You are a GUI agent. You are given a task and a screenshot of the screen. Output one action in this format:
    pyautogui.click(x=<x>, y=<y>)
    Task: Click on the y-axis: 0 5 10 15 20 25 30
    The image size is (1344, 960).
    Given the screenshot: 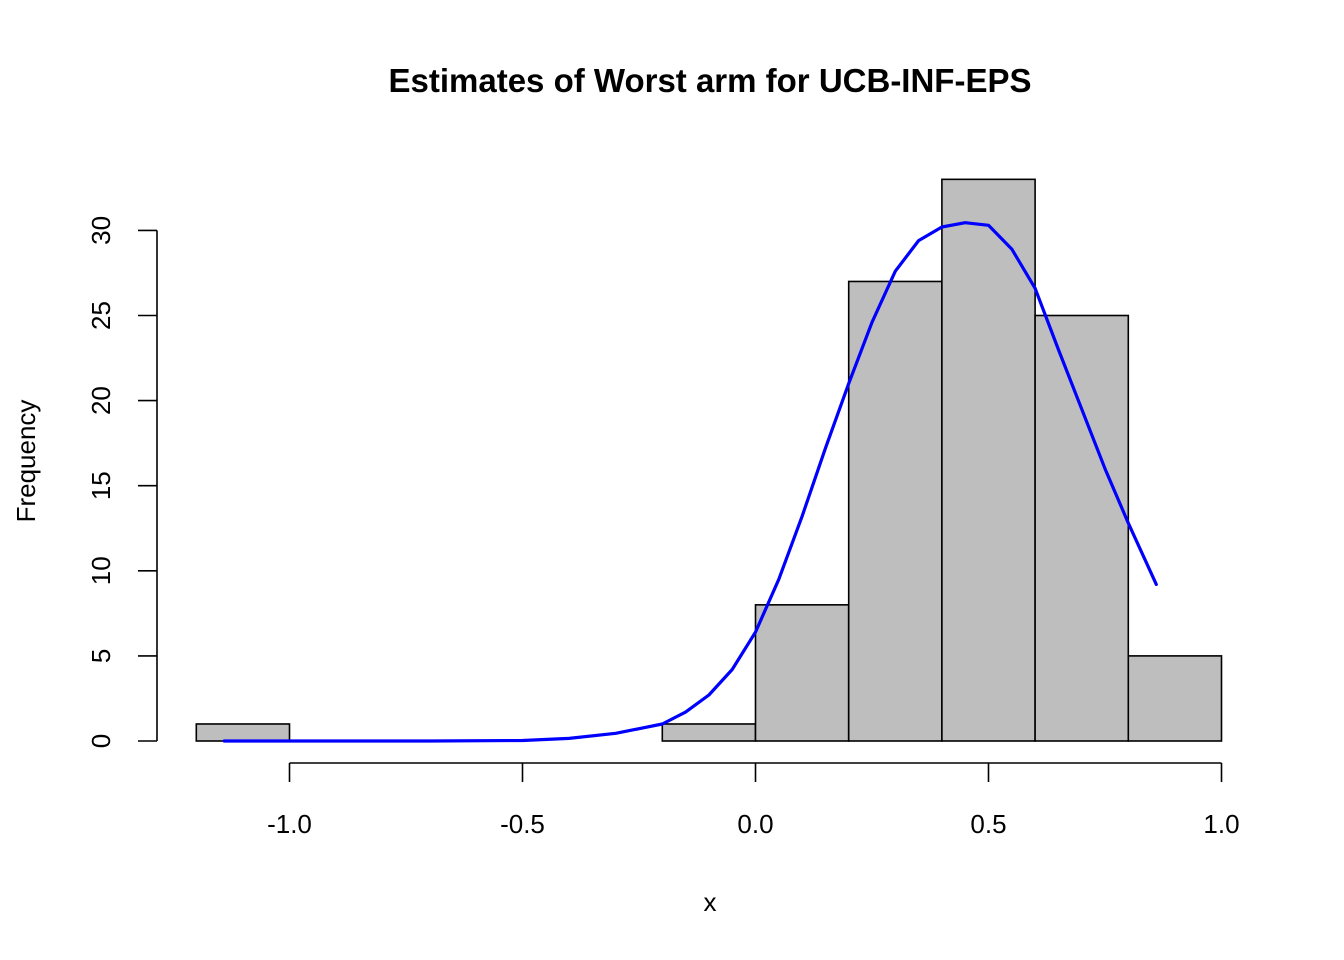 What is the action you would take?
    pyautogui.click(x=122, y=482)
    